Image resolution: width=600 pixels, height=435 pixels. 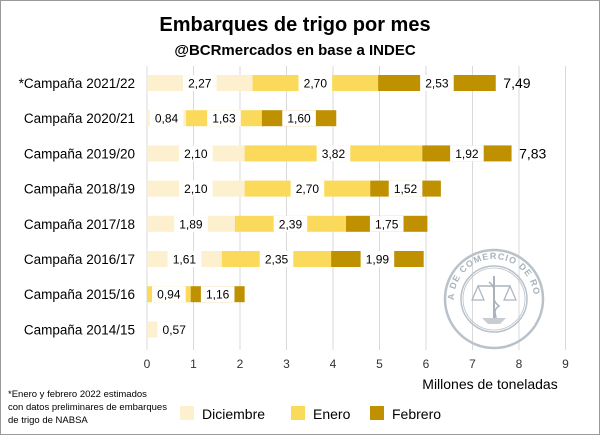 I want to click on x-tick-label-2: 2, so click(x=240, y=364).